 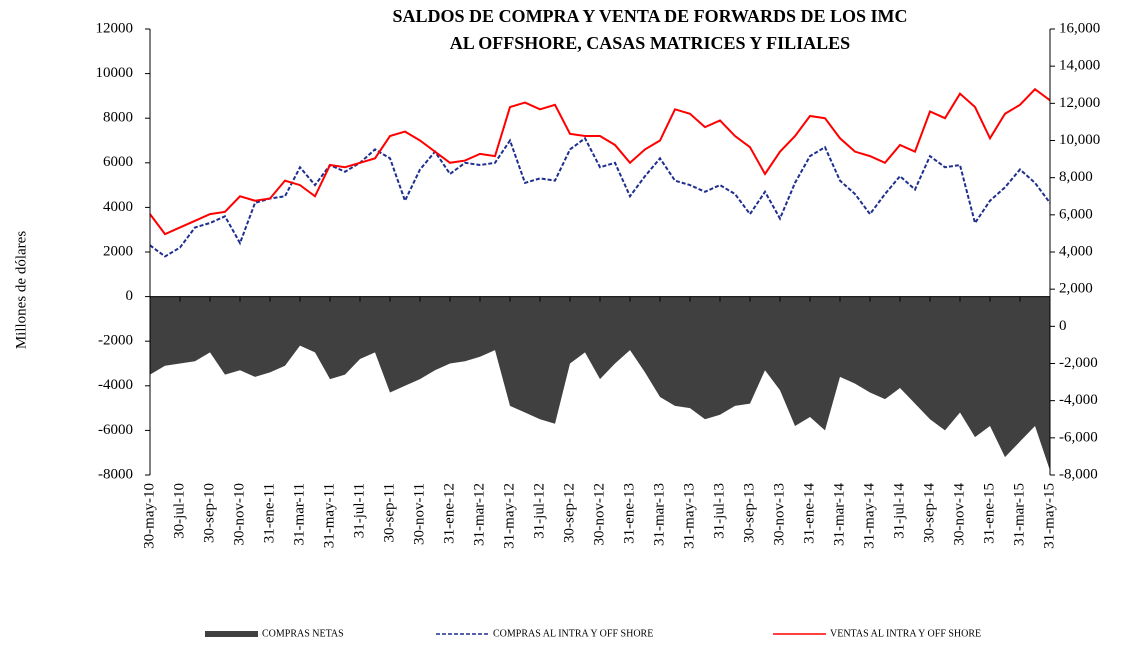 What do you see at coordinates (118, 162) in the screenshot?
I see `y-tick-label: 6000` at bounding box center [118, 162].